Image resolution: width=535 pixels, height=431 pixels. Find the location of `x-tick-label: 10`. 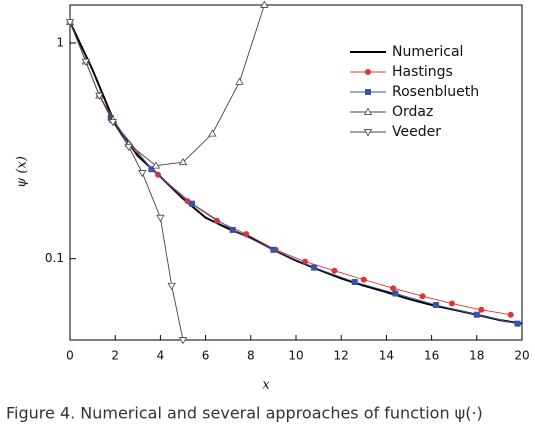

x-tick-label: 10 is located at coordinates (295, 356).